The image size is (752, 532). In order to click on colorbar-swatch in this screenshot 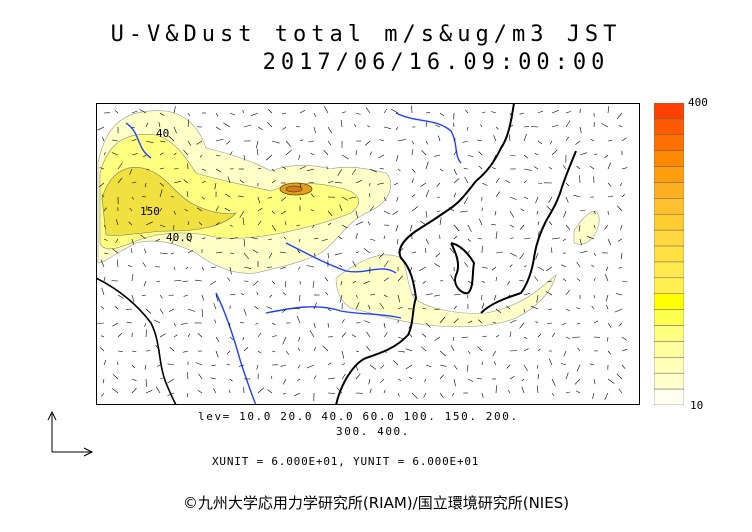, I will do `click(669, 270)`.